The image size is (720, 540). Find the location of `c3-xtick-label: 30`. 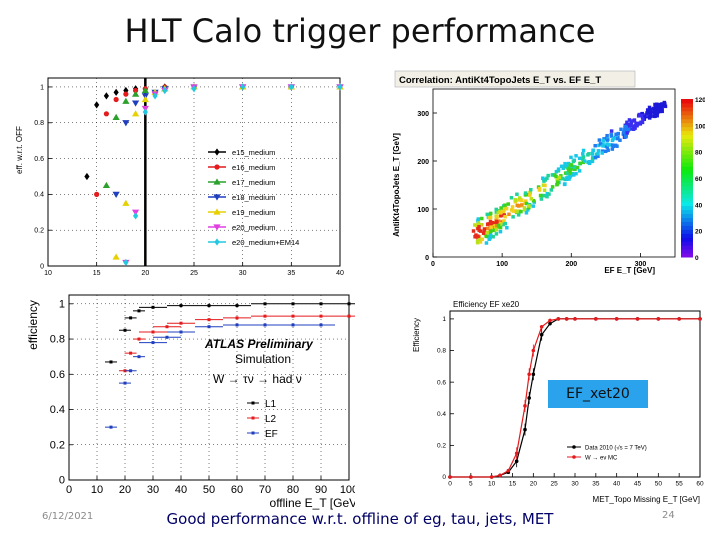

c3-xtick-label: 30 is located at coordinates (153, 490).